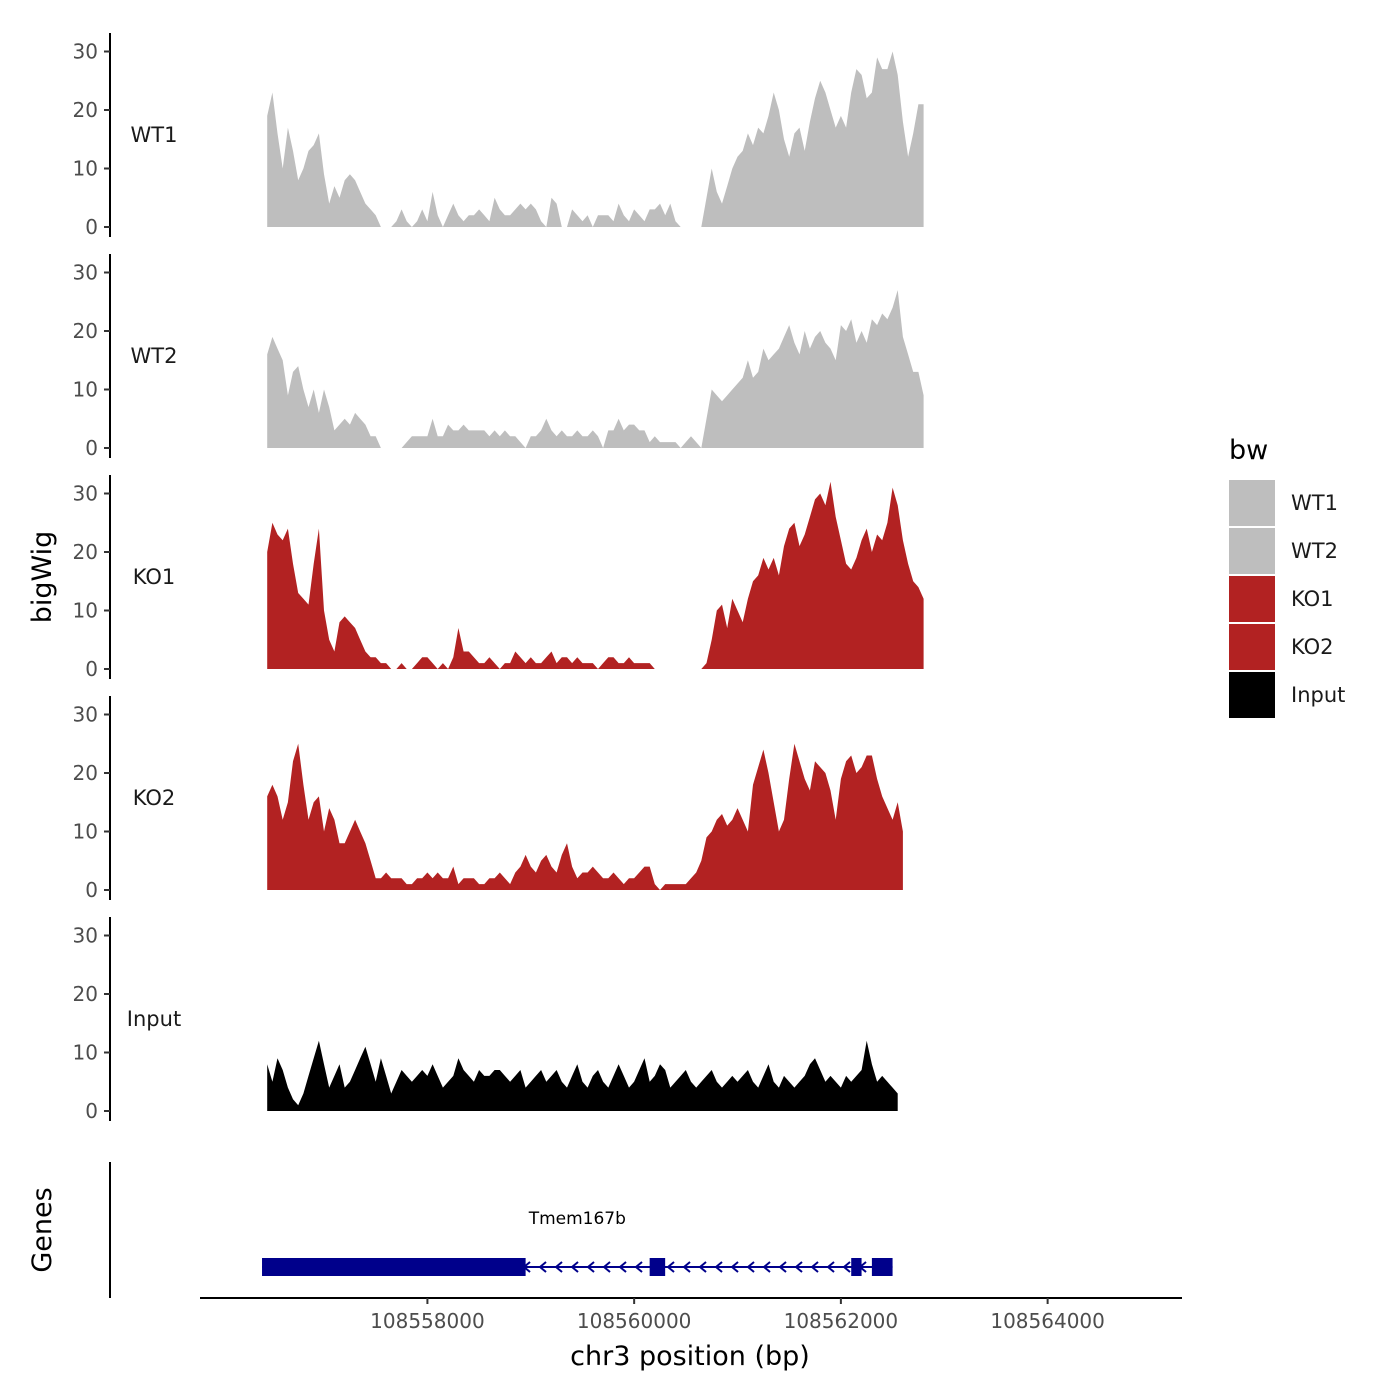  Describe the element at coordinates (577, 1219) in the screenshot. I see `gene-name-label: Tmem167b` at that location.